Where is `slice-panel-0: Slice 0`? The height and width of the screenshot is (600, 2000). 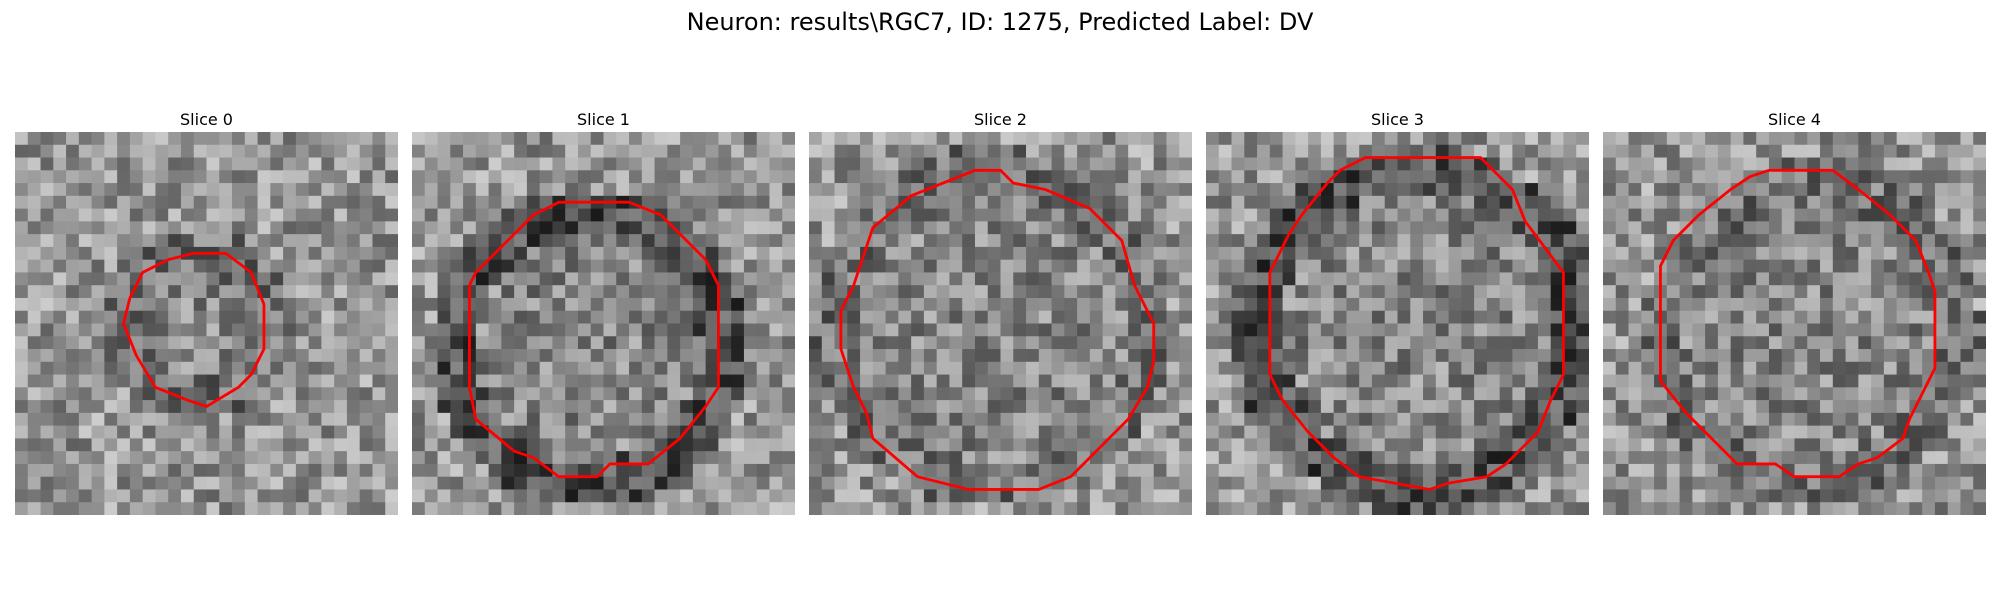
slice-panel-0: Slice 0 is located at coordinates (206, 311).